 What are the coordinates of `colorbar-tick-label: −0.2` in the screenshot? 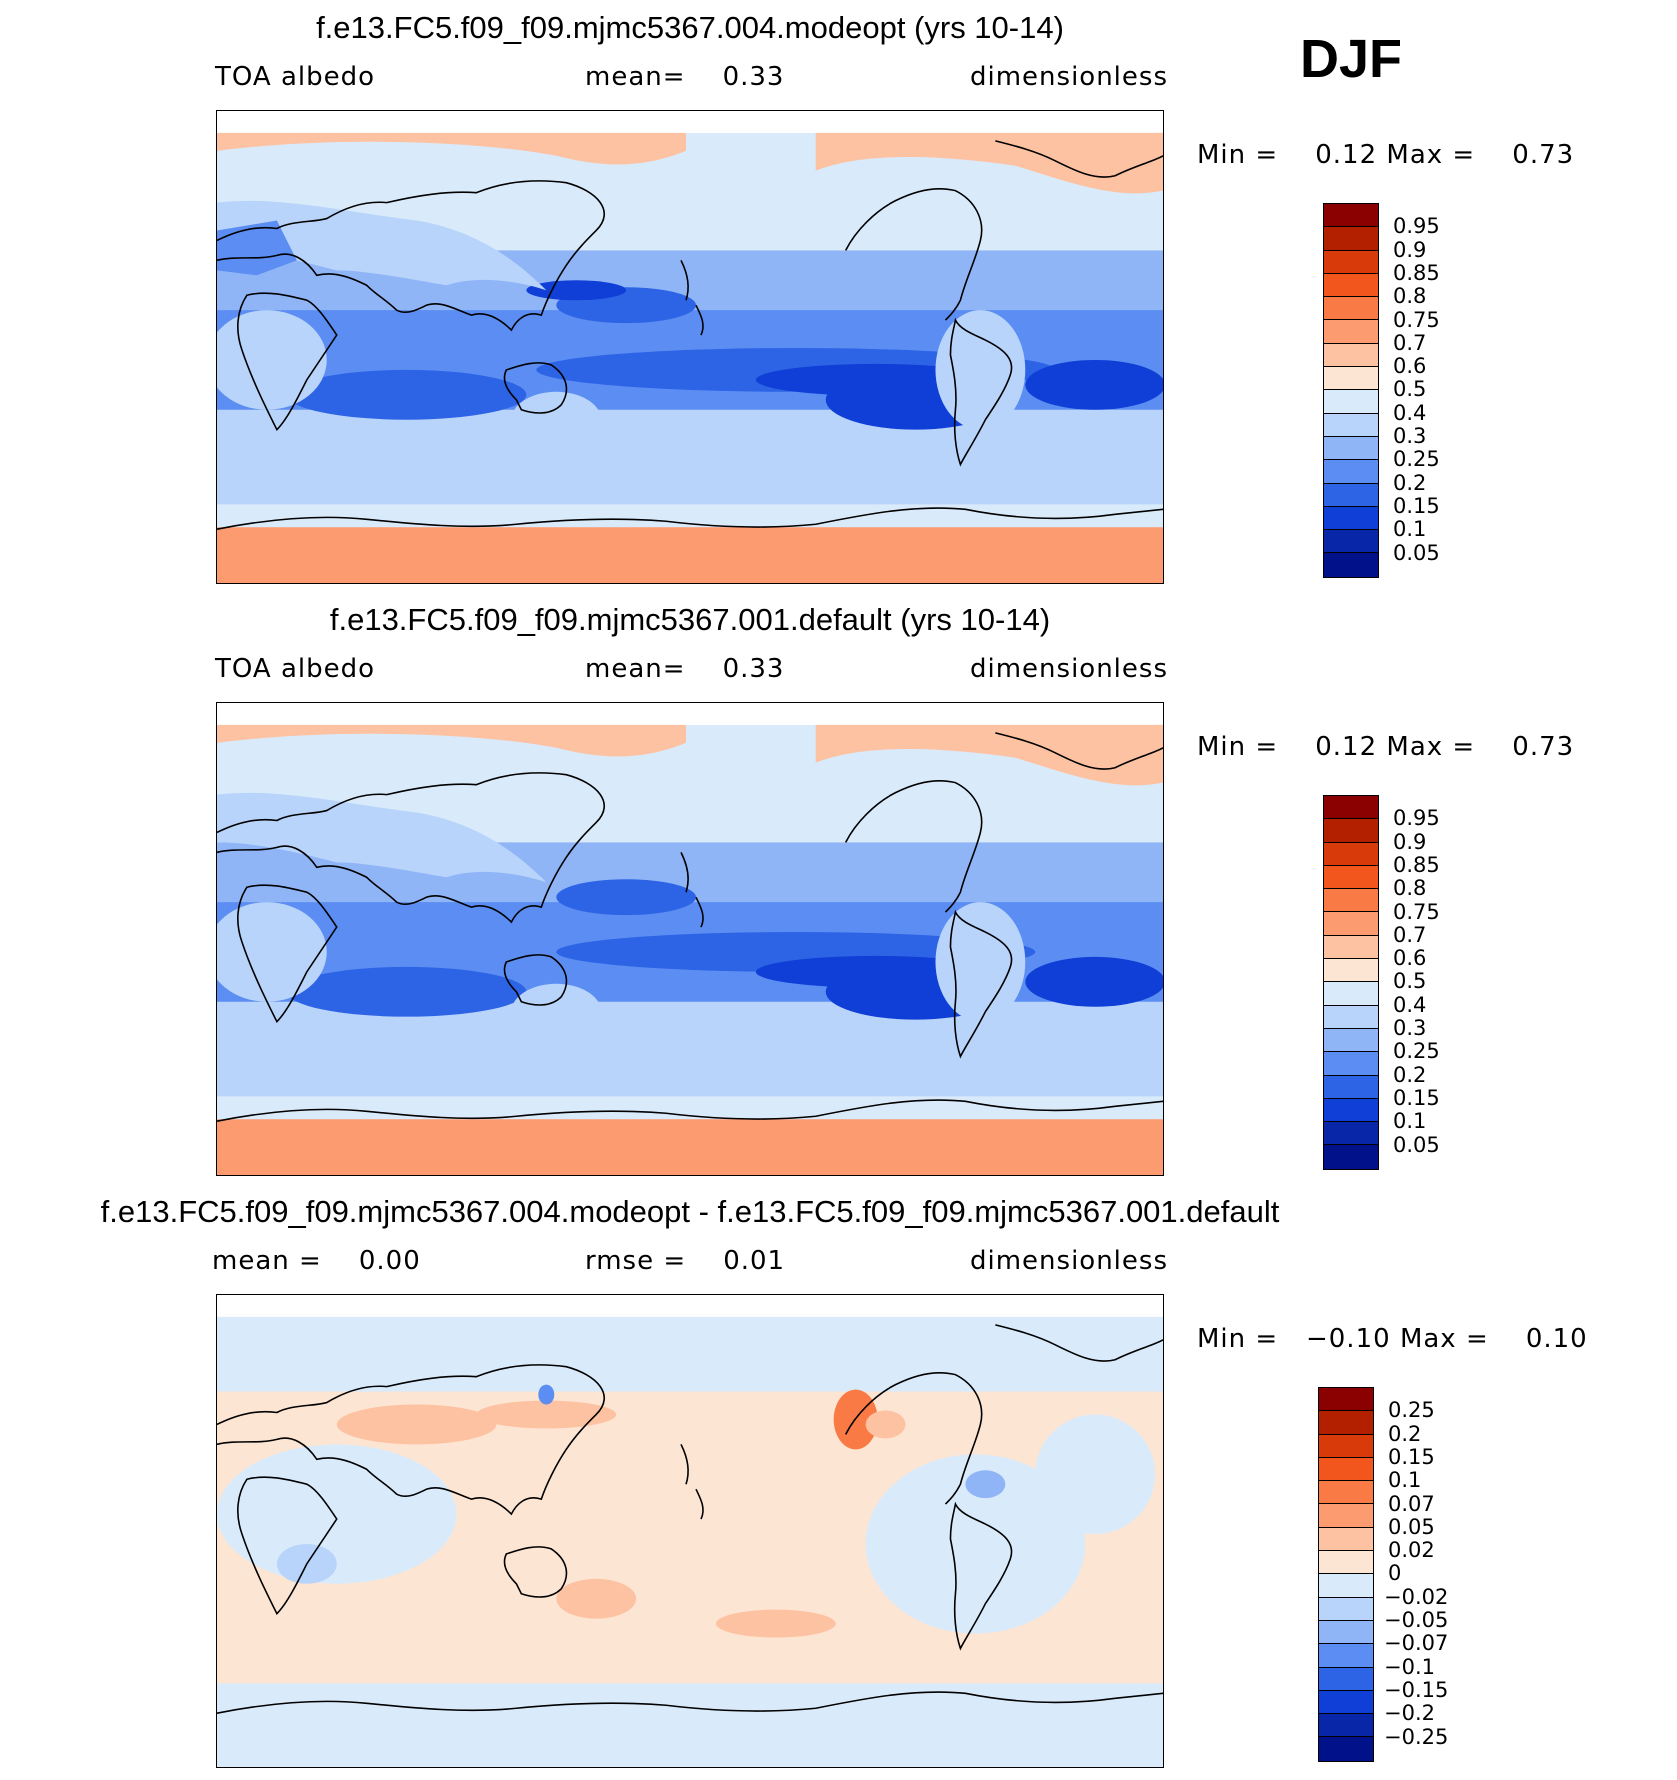 It's located at (1409, 1713).